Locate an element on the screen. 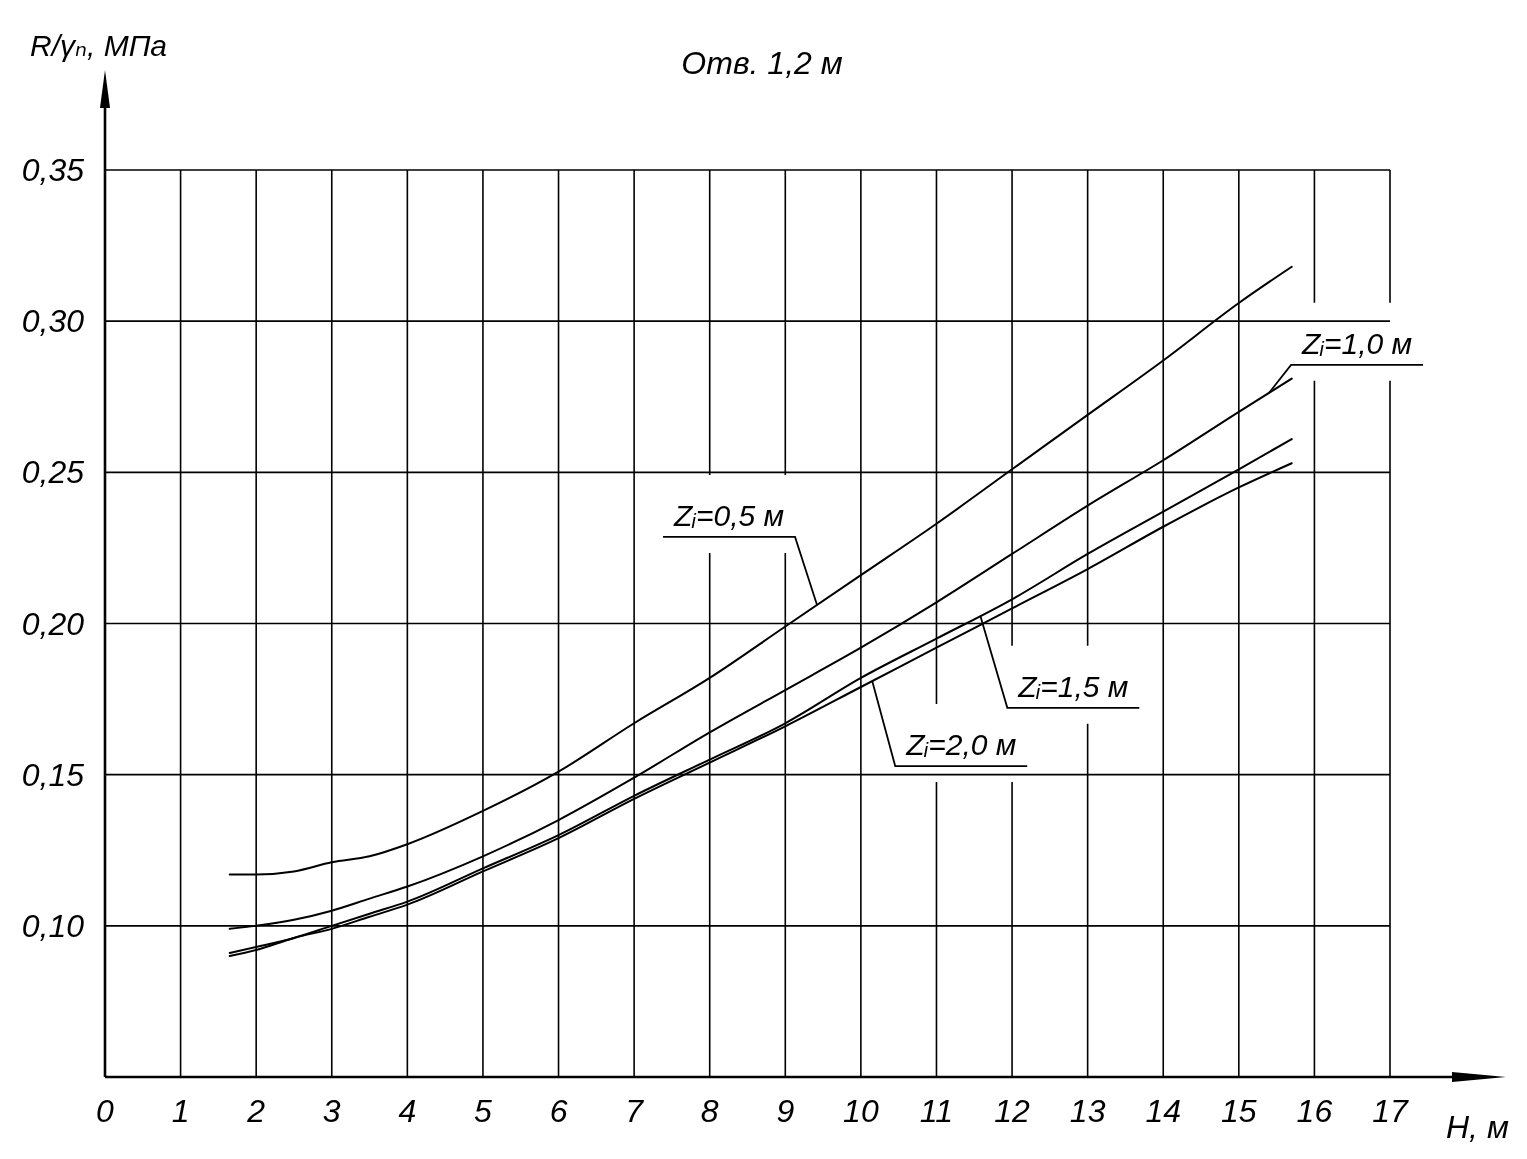 The height and width of the screenshot is (1159, 1527). x-tick-label: 17 is located at coordinates (1390, 1111).